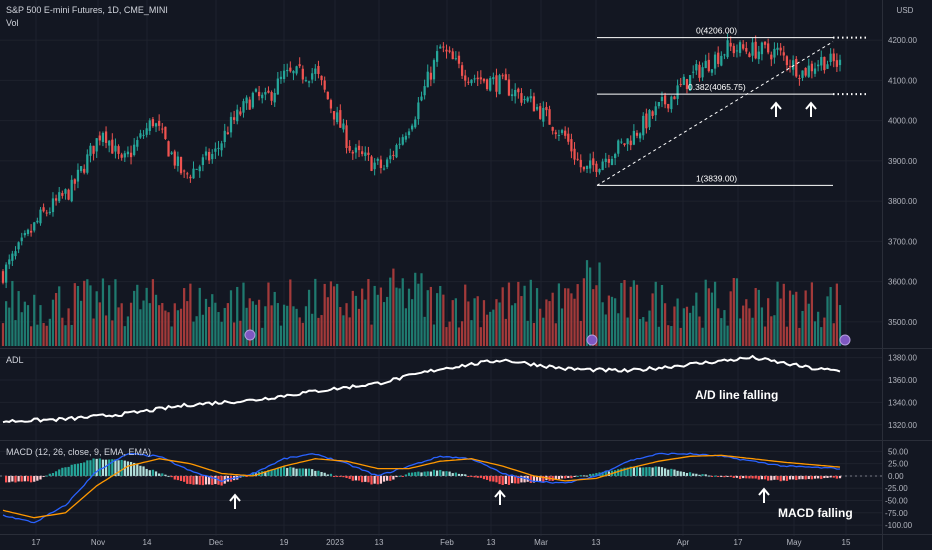 This screenshot has width=932, height=550. I want to click on up-arrow-icon, so click(500, 493).